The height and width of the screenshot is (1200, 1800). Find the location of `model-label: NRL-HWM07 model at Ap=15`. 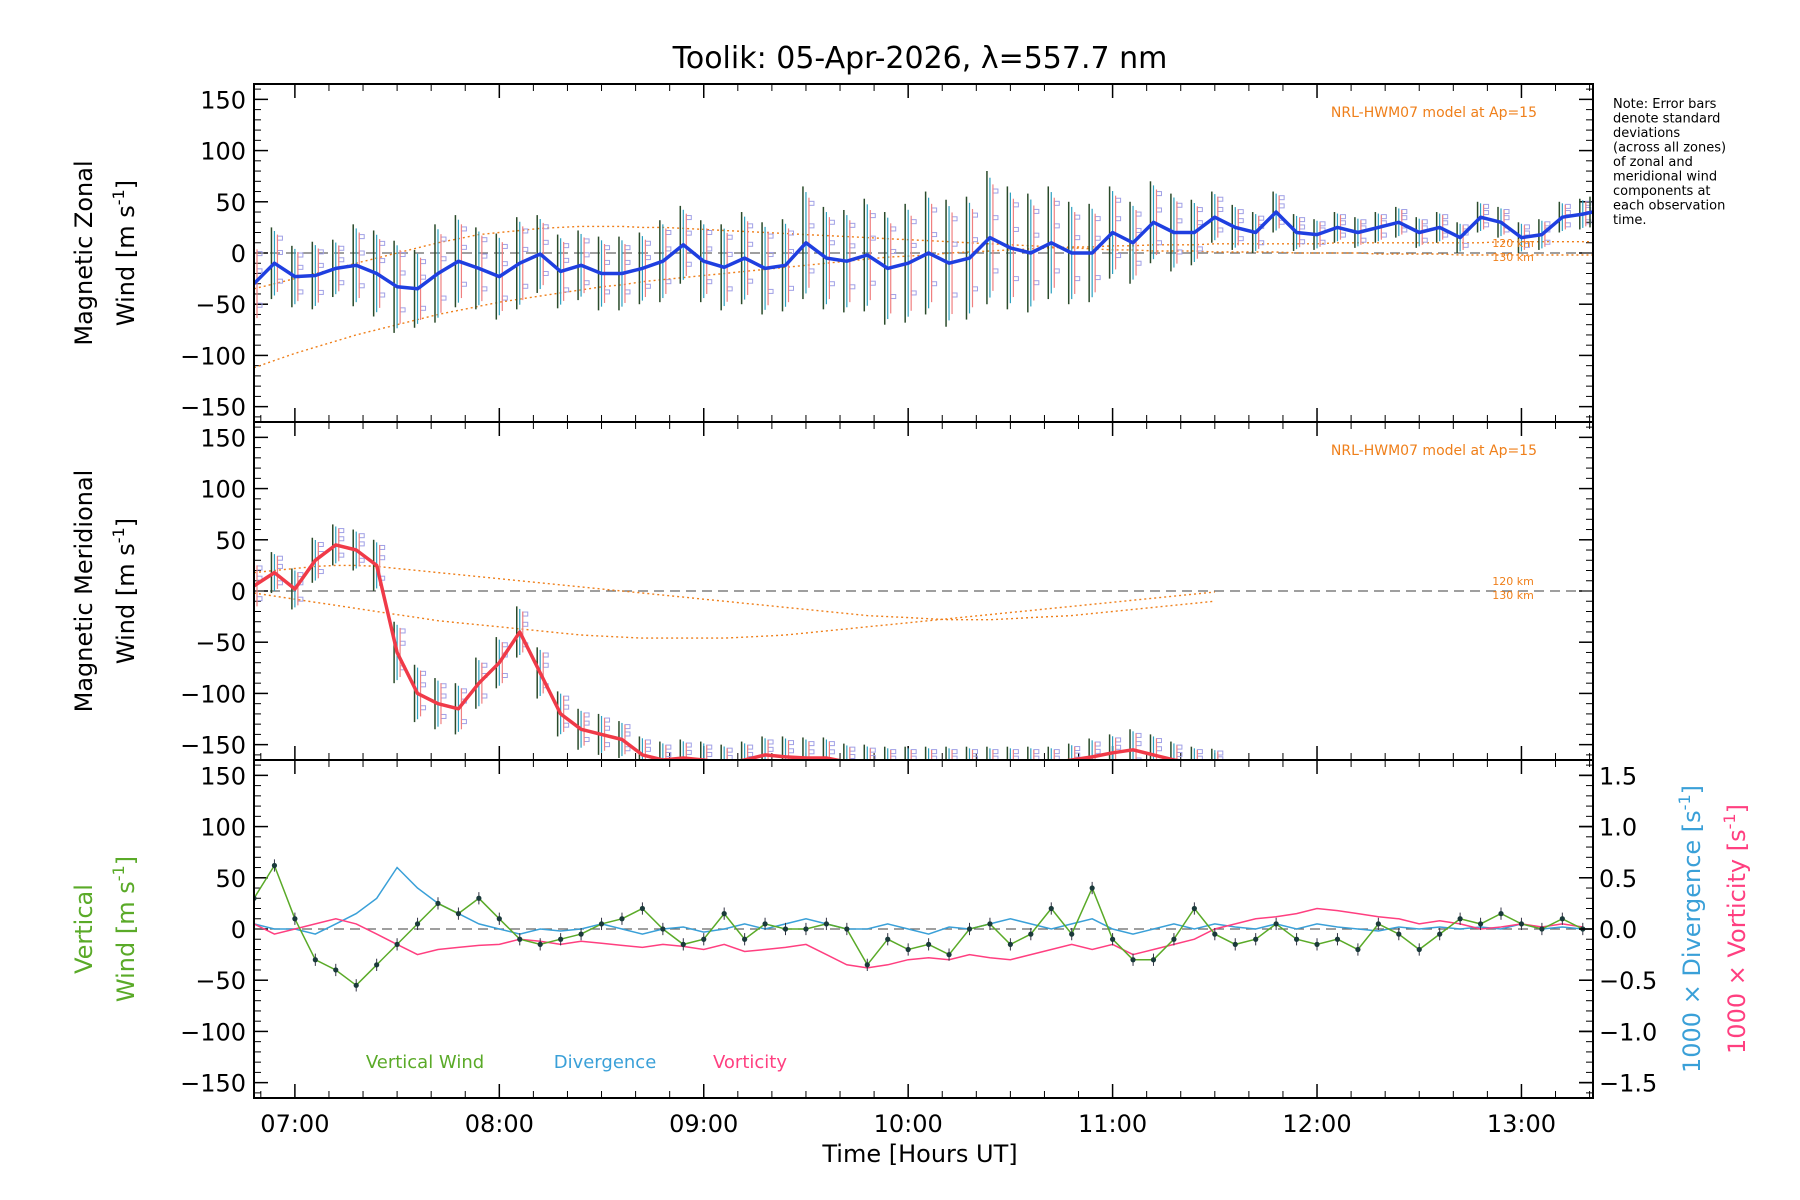

model-label: NRL-HWM07 model at Ap=15 is located at coordinates (1434, 451).